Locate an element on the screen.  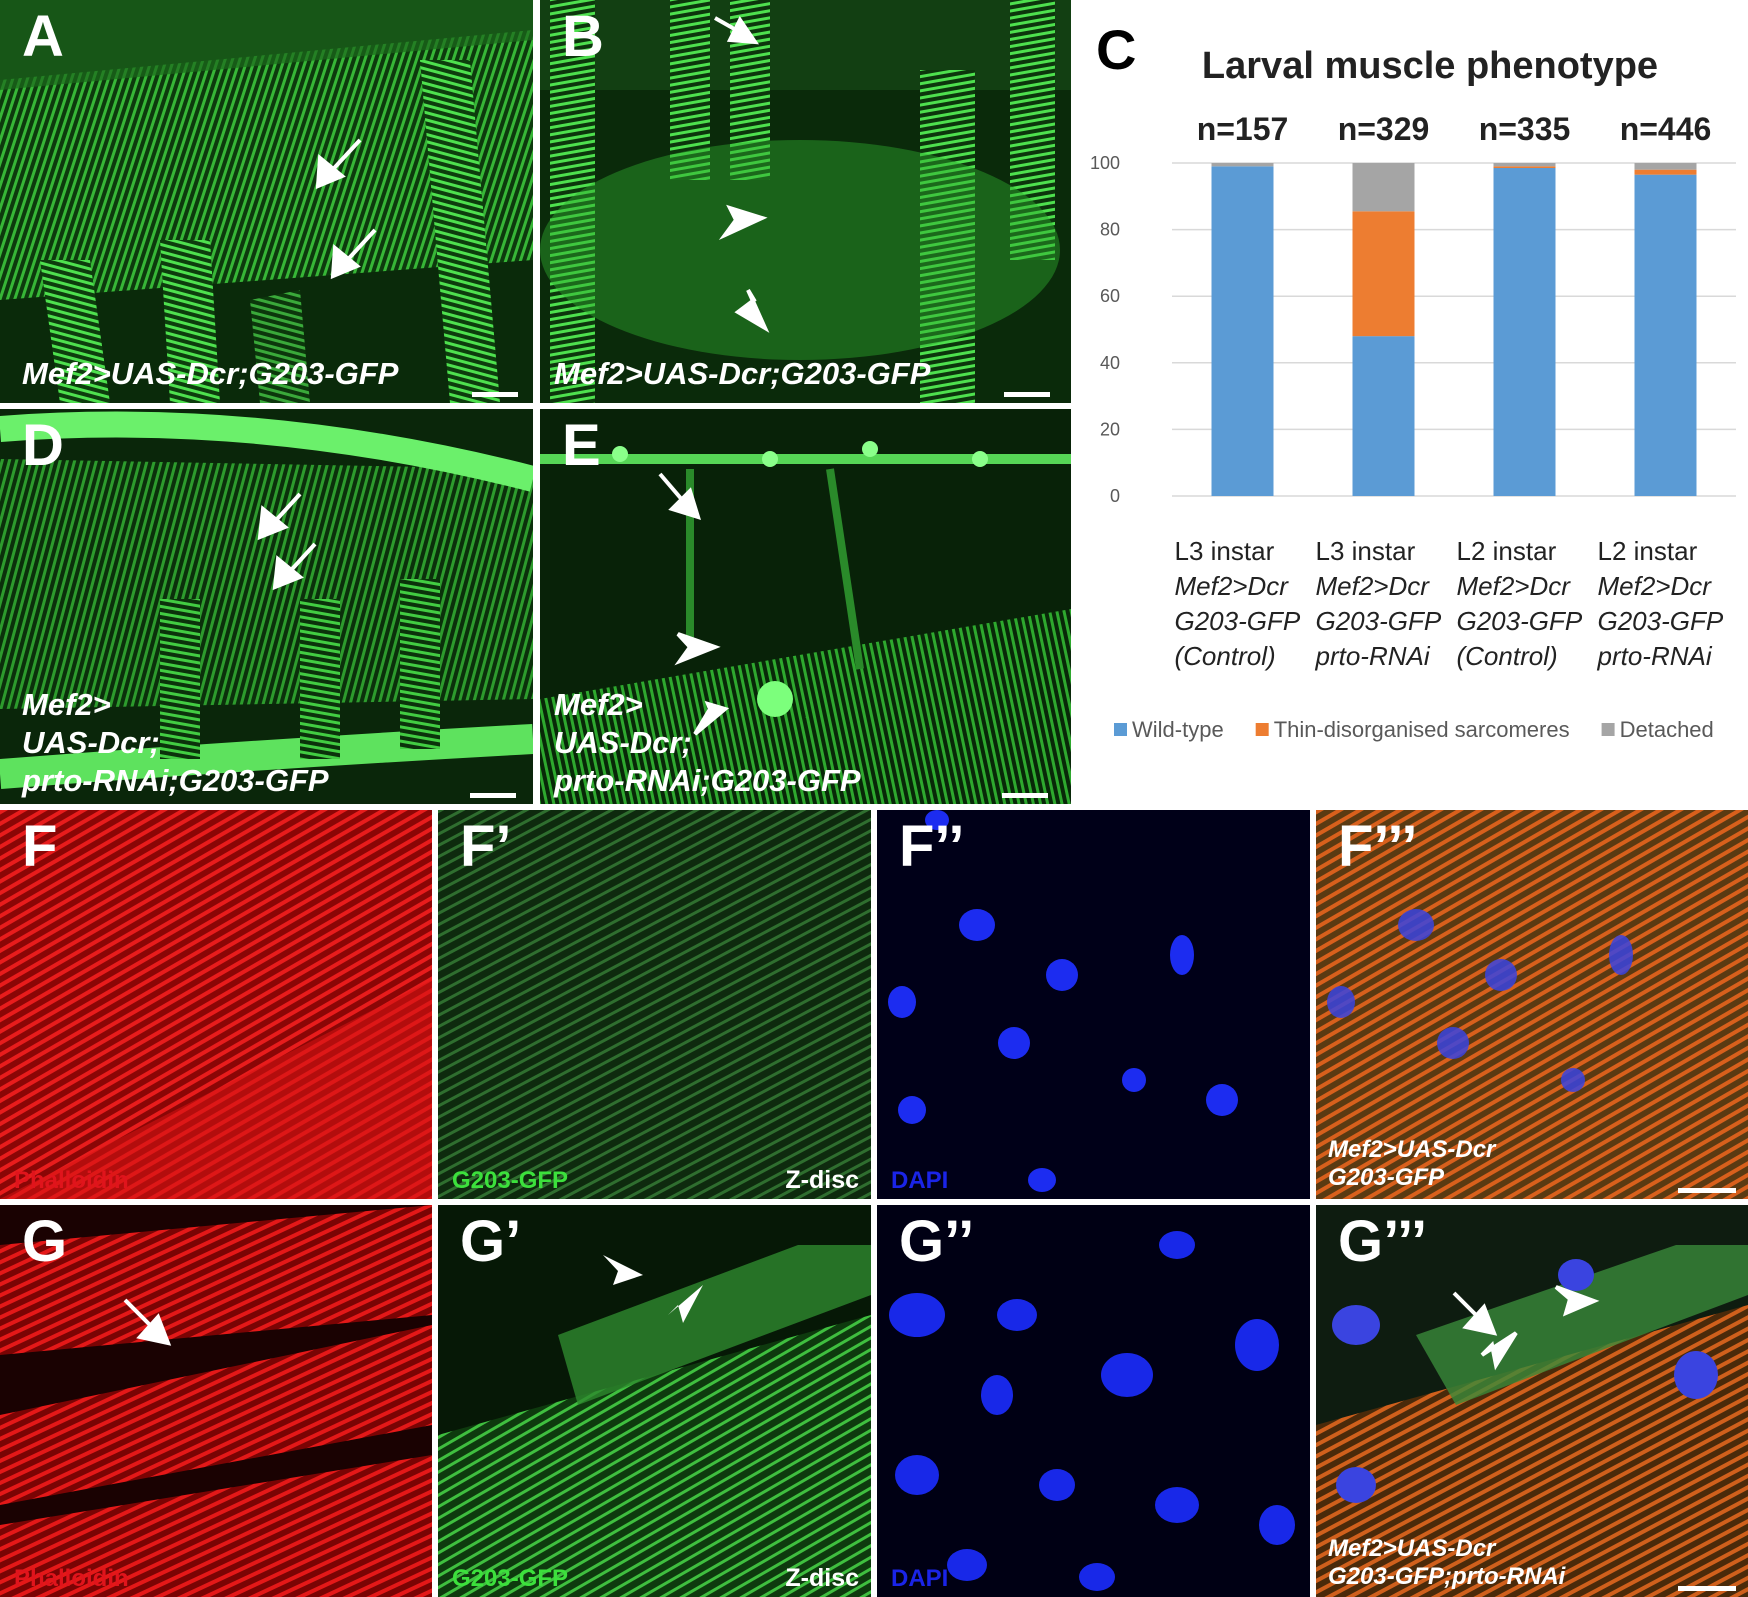
micrograph-d is located at coordinates (266, 606).